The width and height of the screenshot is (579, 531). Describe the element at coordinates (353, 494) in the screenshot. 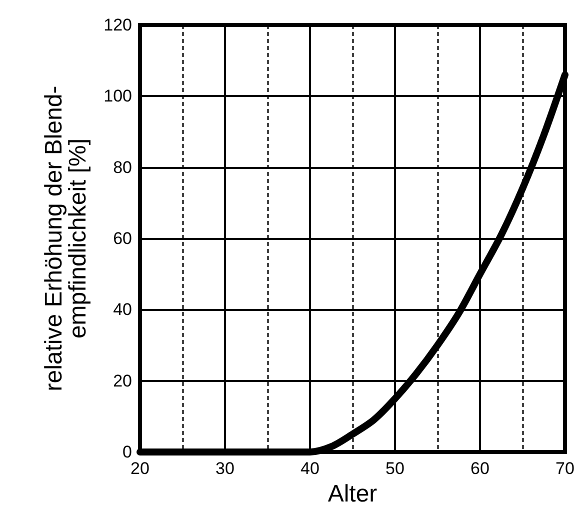

I see `x-axis-title: Alter` at that location.